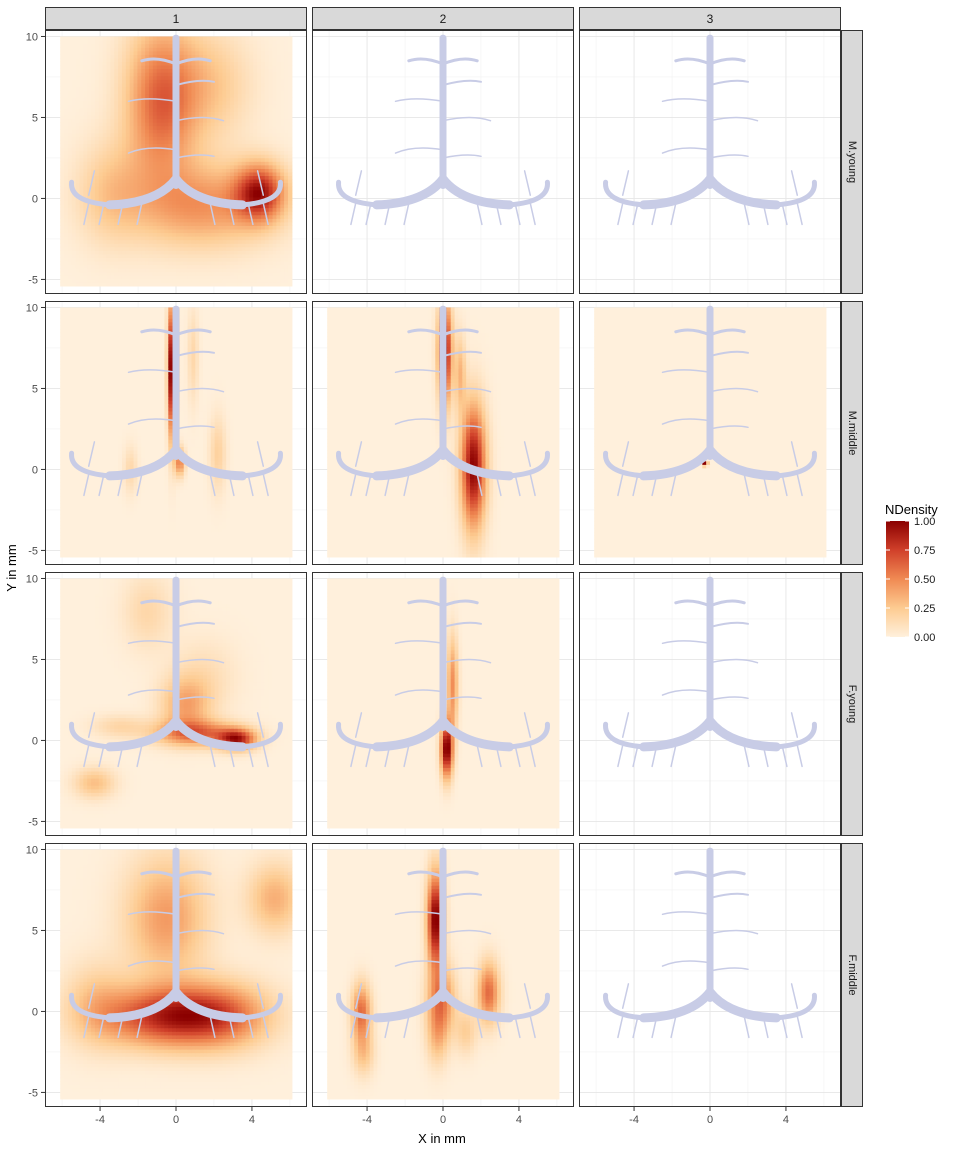  I want to click on branch-shape, so click(462, 156).